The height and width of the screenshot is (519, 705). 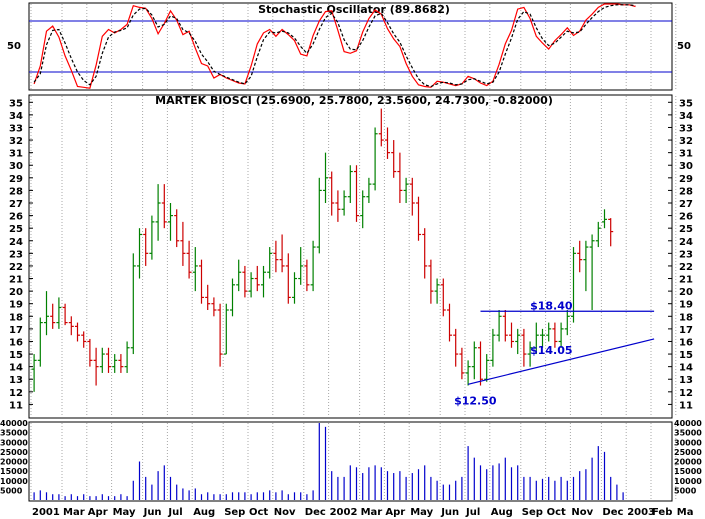 What do you see at coordinates (686, 217) in the screenshot?
I see `price-tick-right: 26` at bounding box center [686, 217].